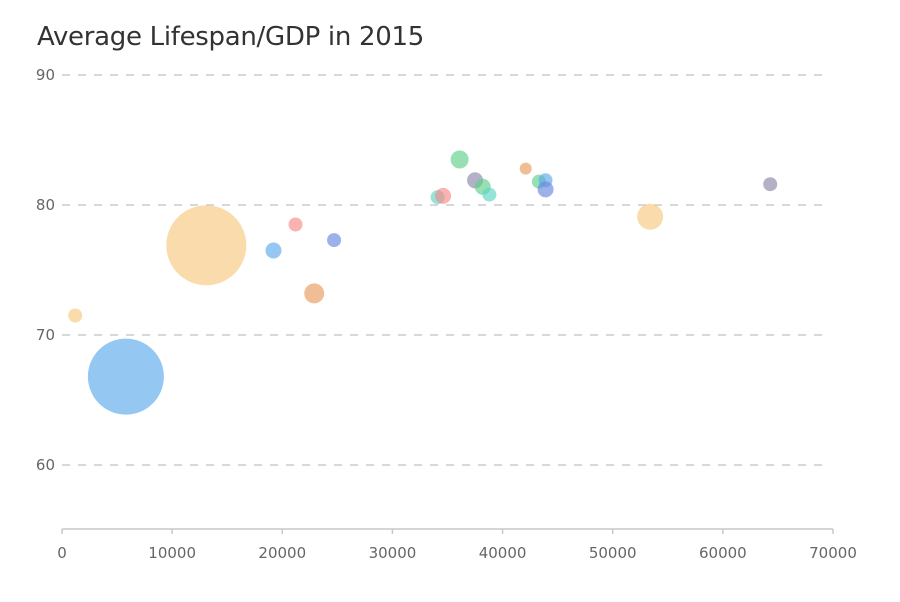  Describe the element at coordinates (282, 553) in the screenshot. I see `x-tick-label: 20000` at that location.